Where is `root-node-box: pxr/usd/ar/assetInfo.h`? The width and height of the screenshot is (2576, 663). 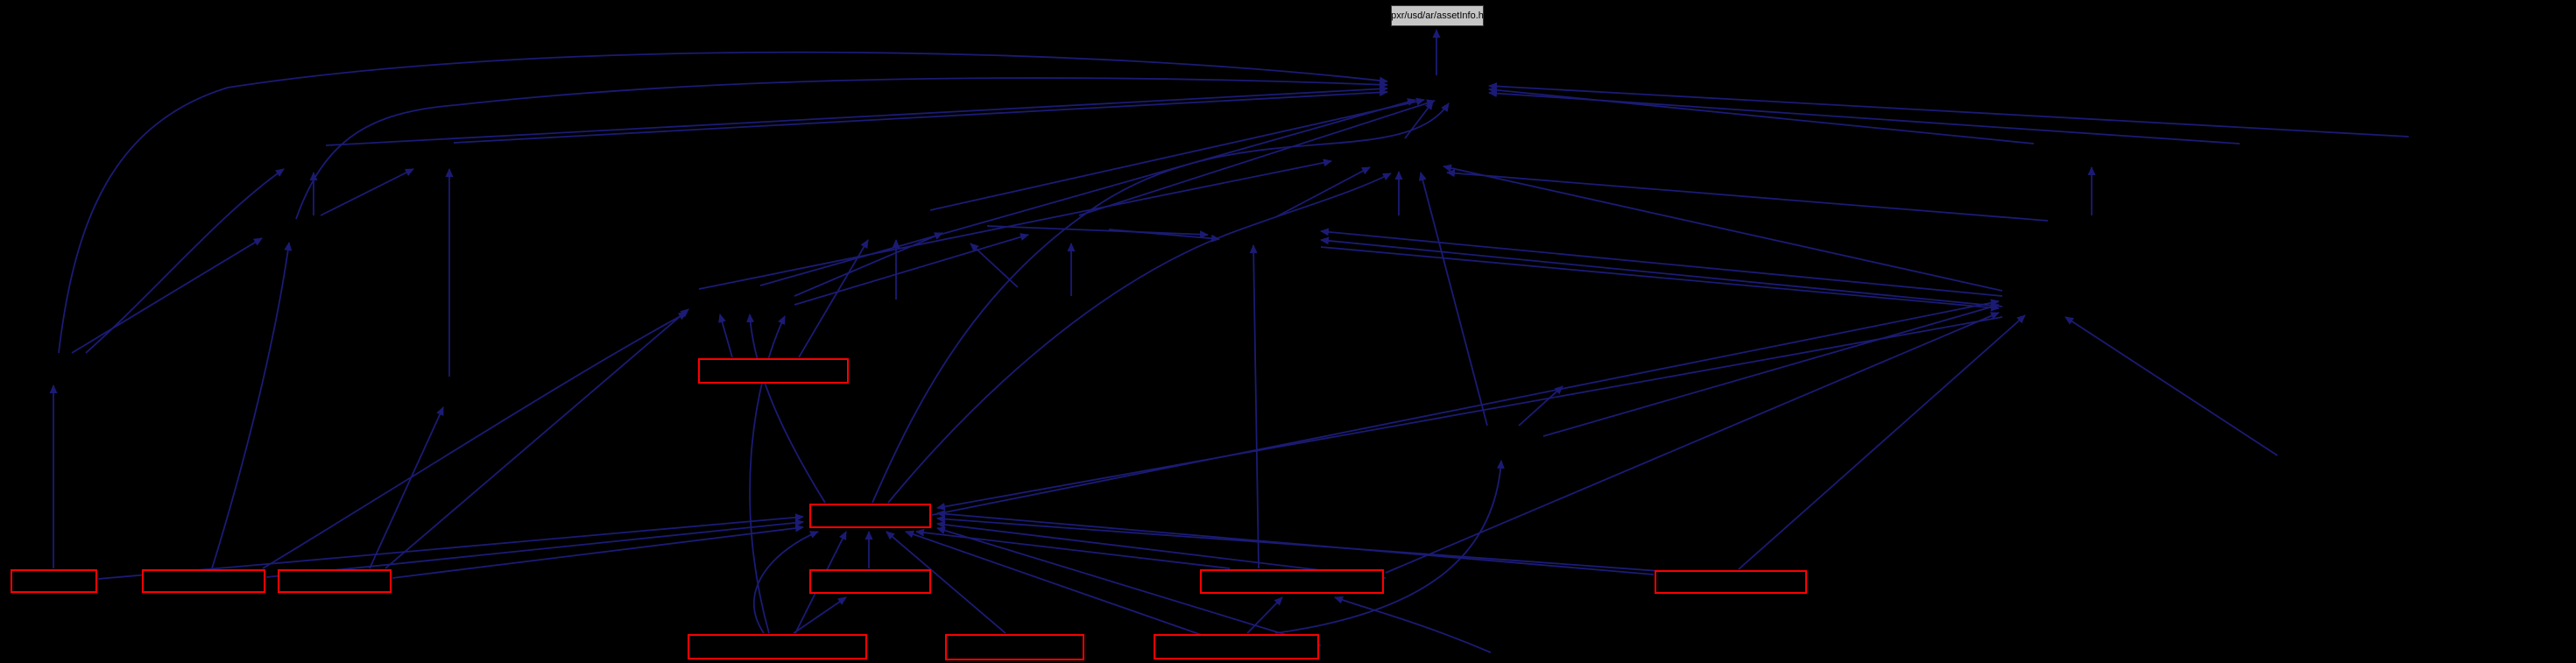
root-node-box: pxr/usd/ar/assetInfo.h is located at coordinates (1437, 15).